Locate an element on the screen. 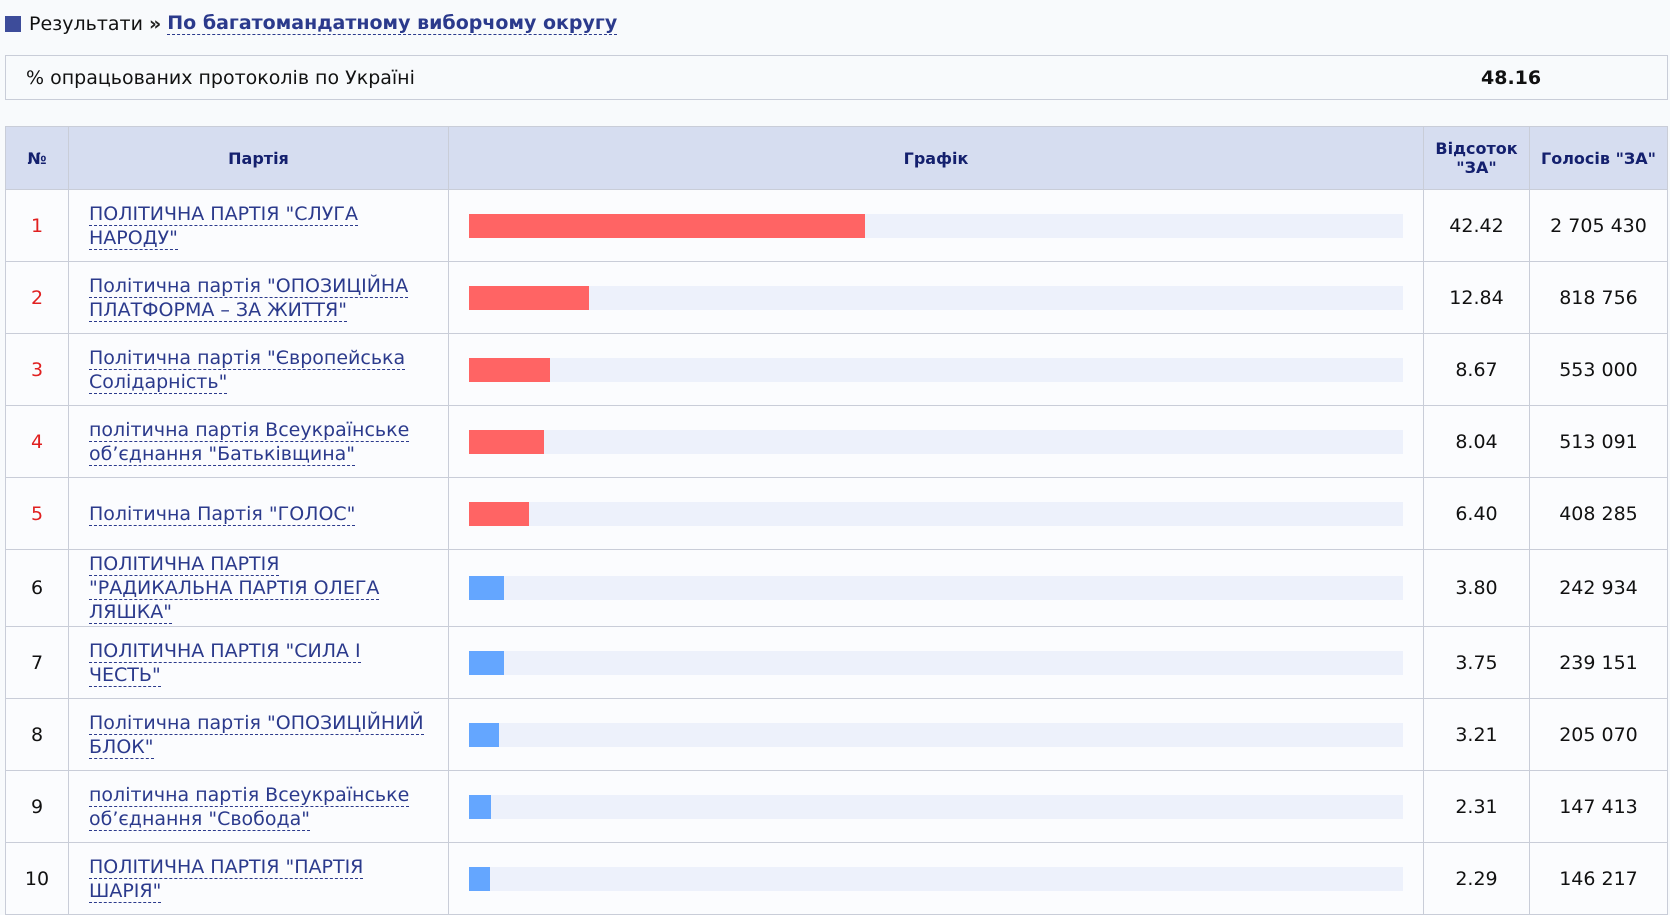  breadcrumb-icon is located at coordinates (13, 23).